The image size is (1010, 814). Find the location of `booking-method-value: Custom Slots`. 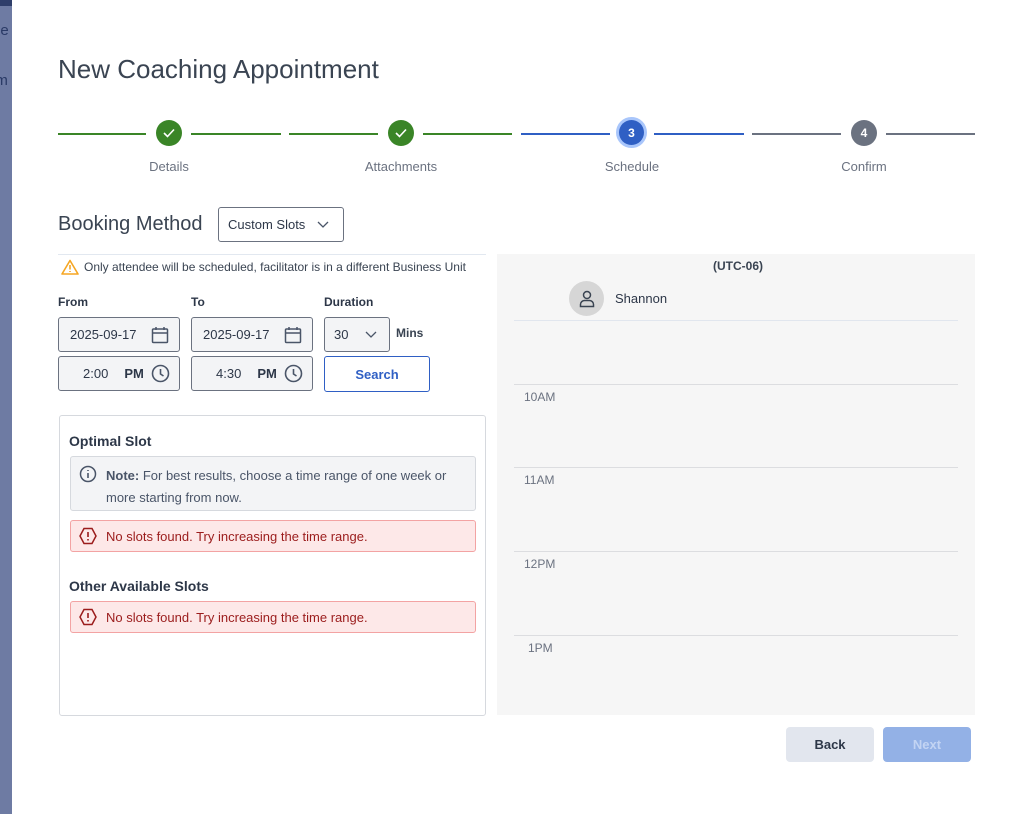

booking-method-value: Custom Slots is located at coordinates (267, 224).